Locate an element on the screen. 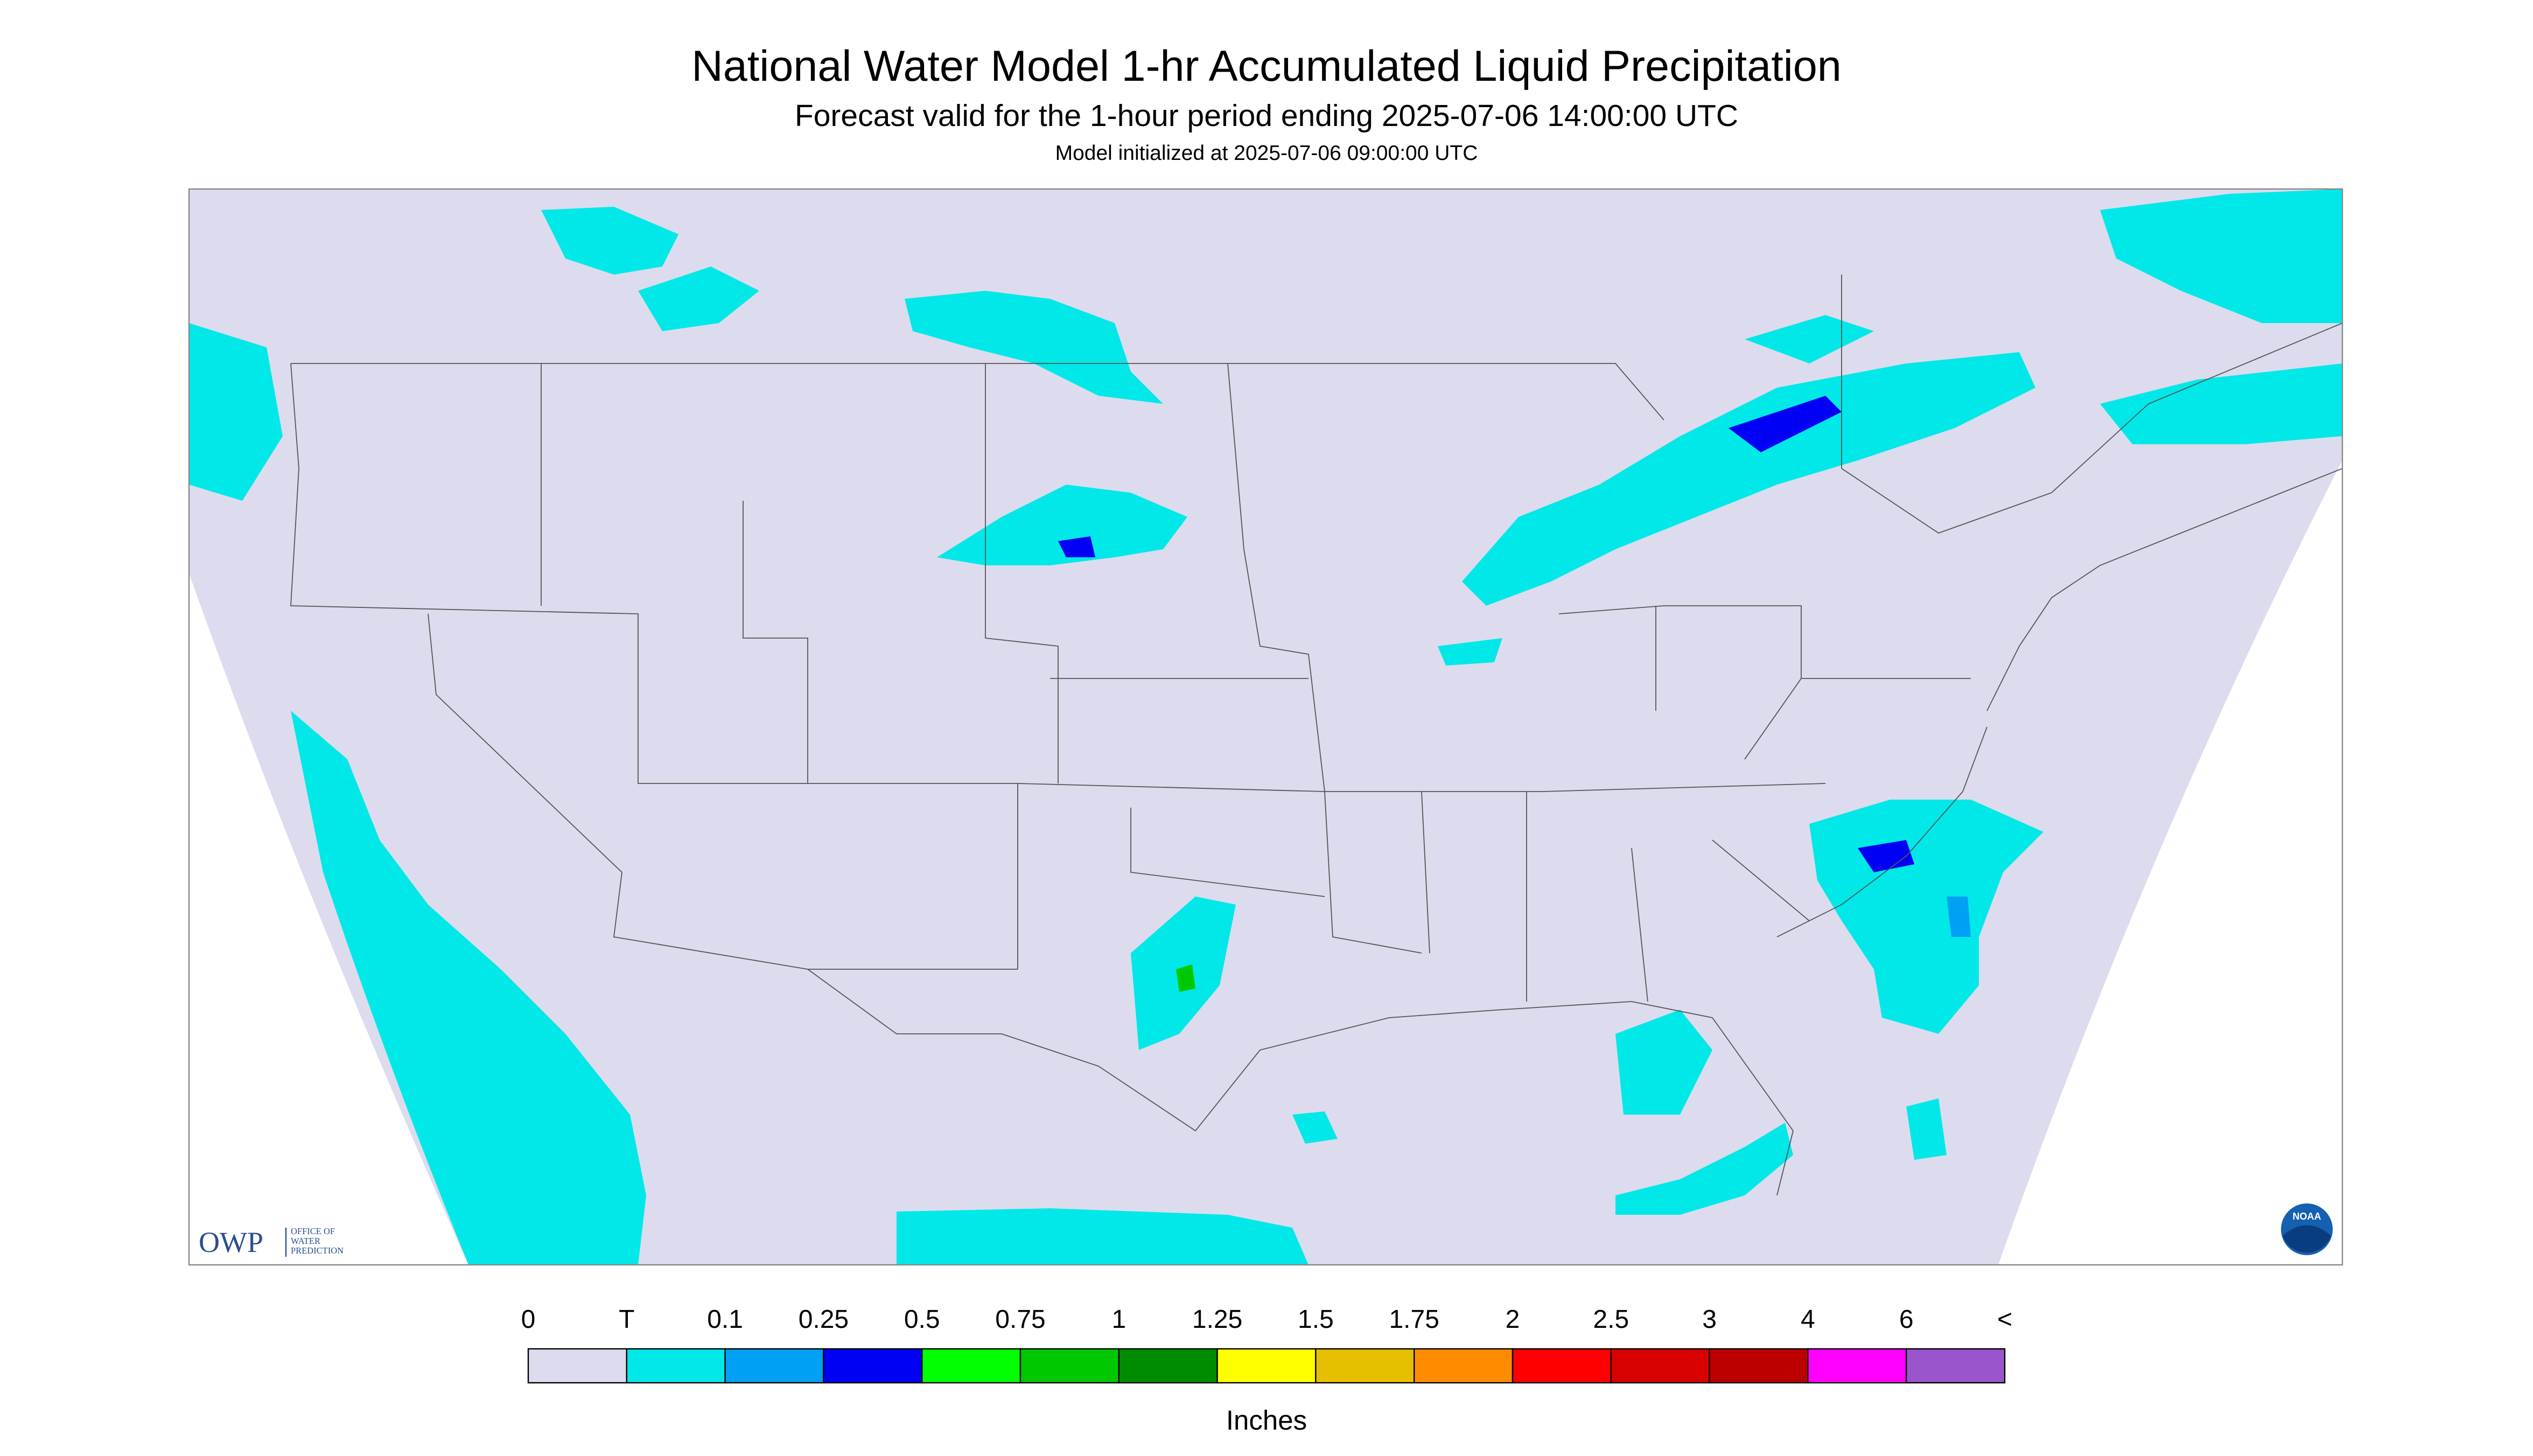 This screenshot has width=2533, height=1456. owp-text: OWP is located at coordinates (231, 1242).